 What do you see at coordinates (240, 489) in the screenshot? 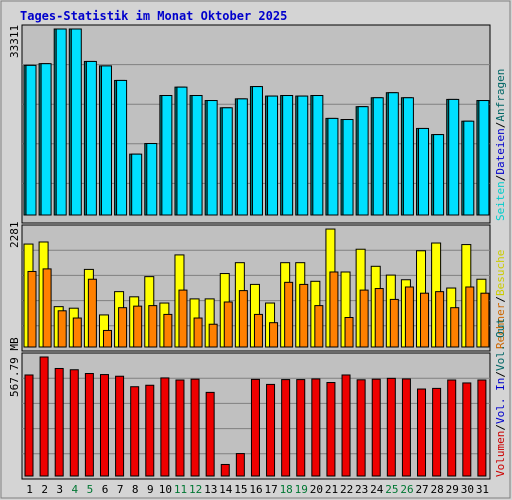
I see `x-tick-label: 15` at bounding box center [240, 489].